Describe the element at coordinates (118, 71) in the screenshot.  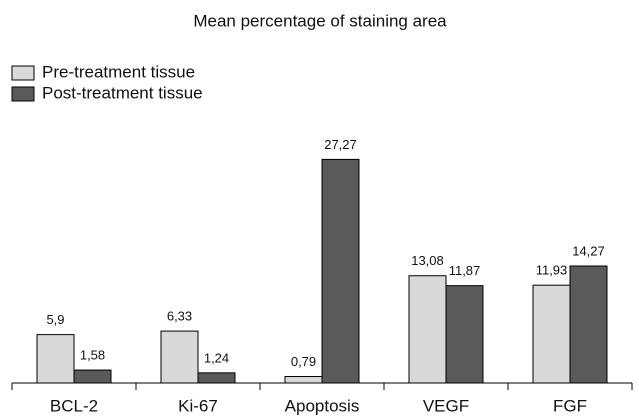
I see `legend-label: Pre-treatment tissue` at that location.